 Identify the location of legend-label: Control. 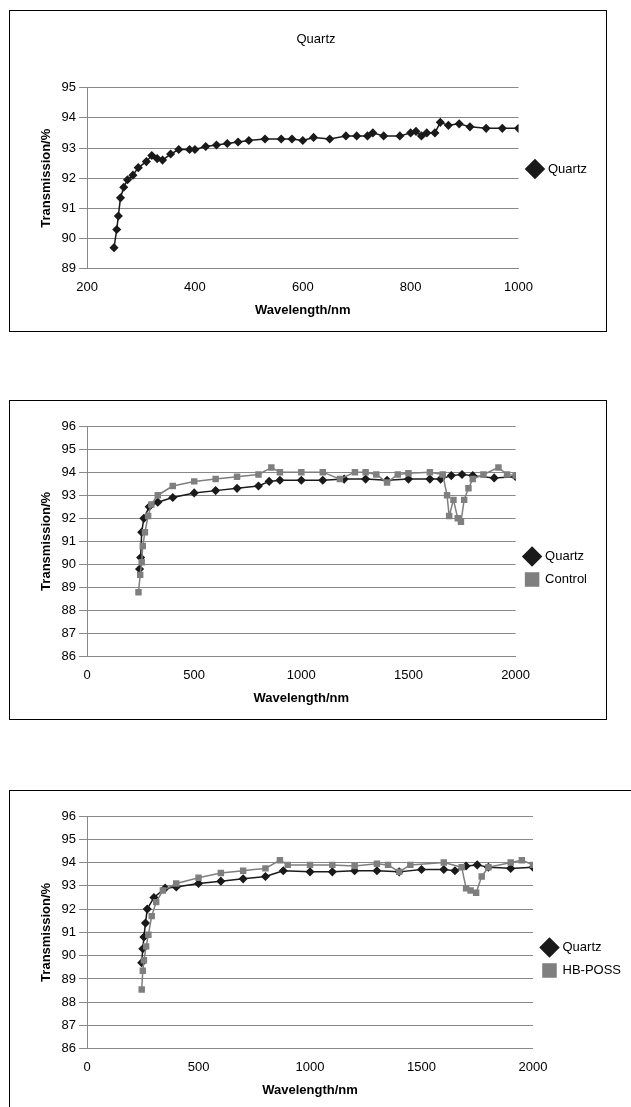
(566, 579).